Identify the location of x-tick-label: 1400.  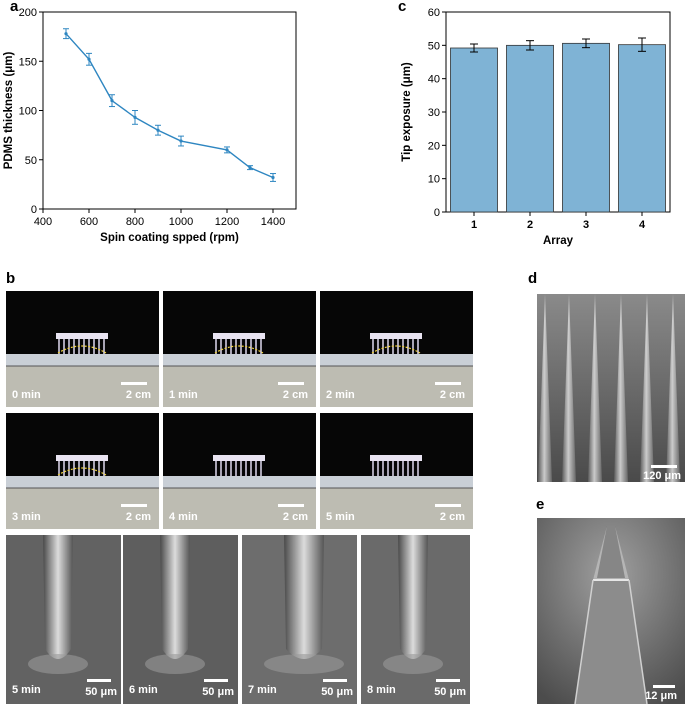
(273, 222).